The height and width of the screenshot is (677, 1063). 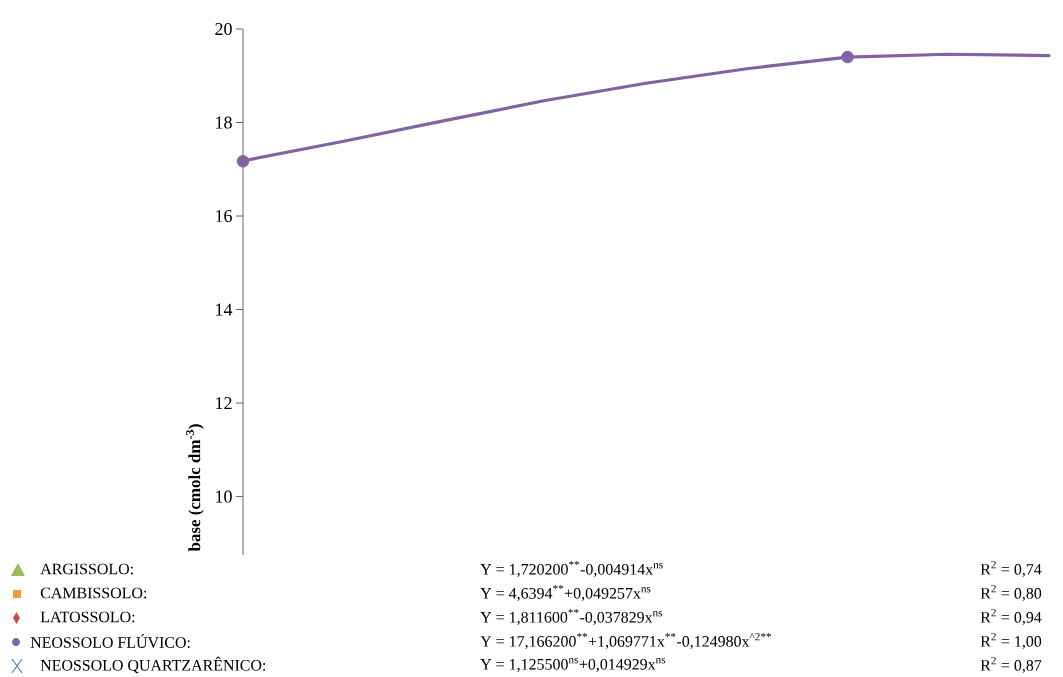 I want to click on y-tick-label: 10, so click(x=224, y=496).